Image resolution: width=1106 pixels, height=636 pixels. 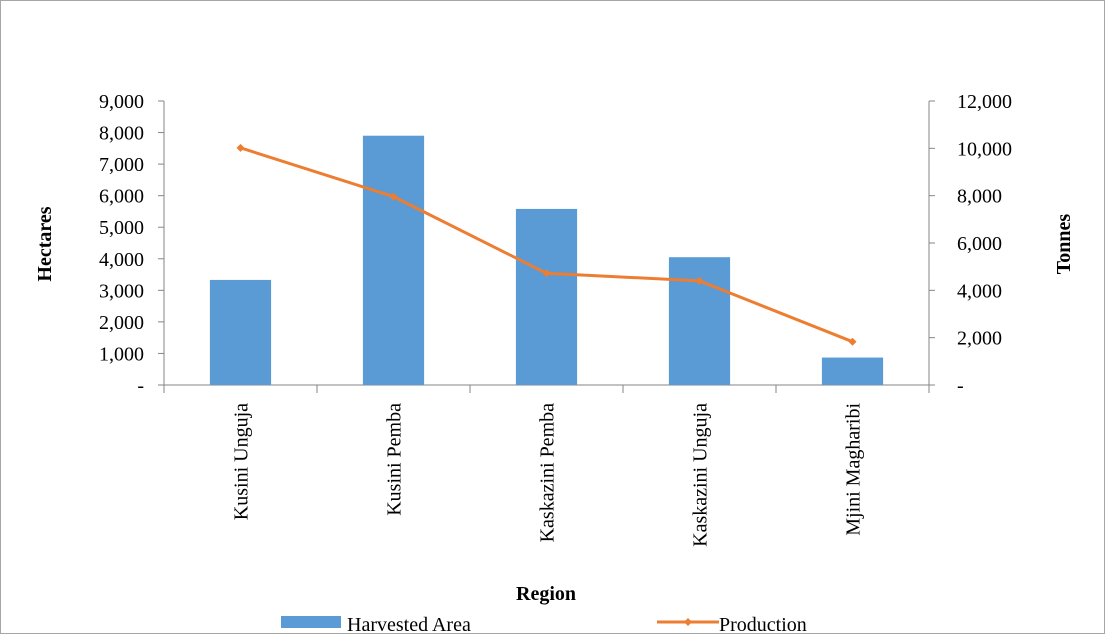 I want to click on y-tick-label: 6,000, so click(x=121, y=197).